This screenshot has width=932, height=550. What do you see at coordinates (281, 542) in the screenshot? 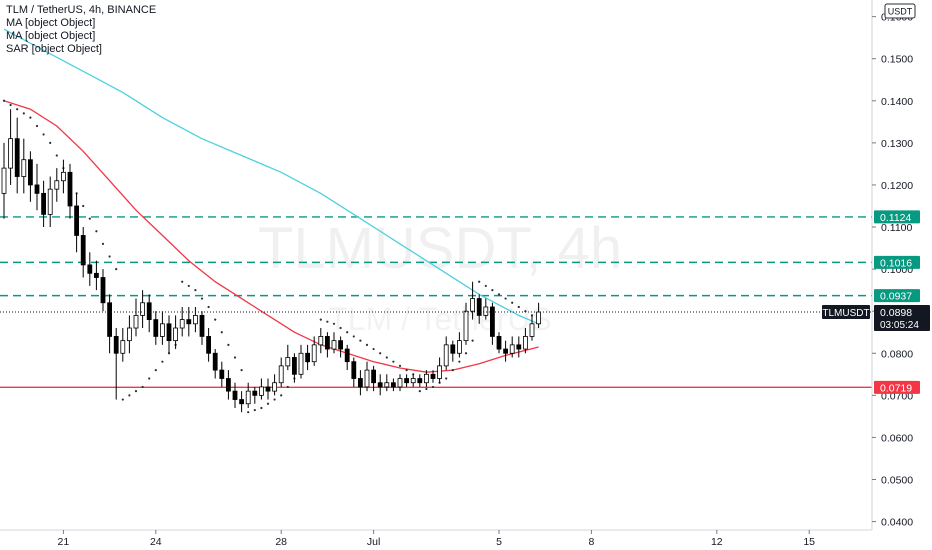
I see `x-tick-label: 28` at bounding box center [281, 542].